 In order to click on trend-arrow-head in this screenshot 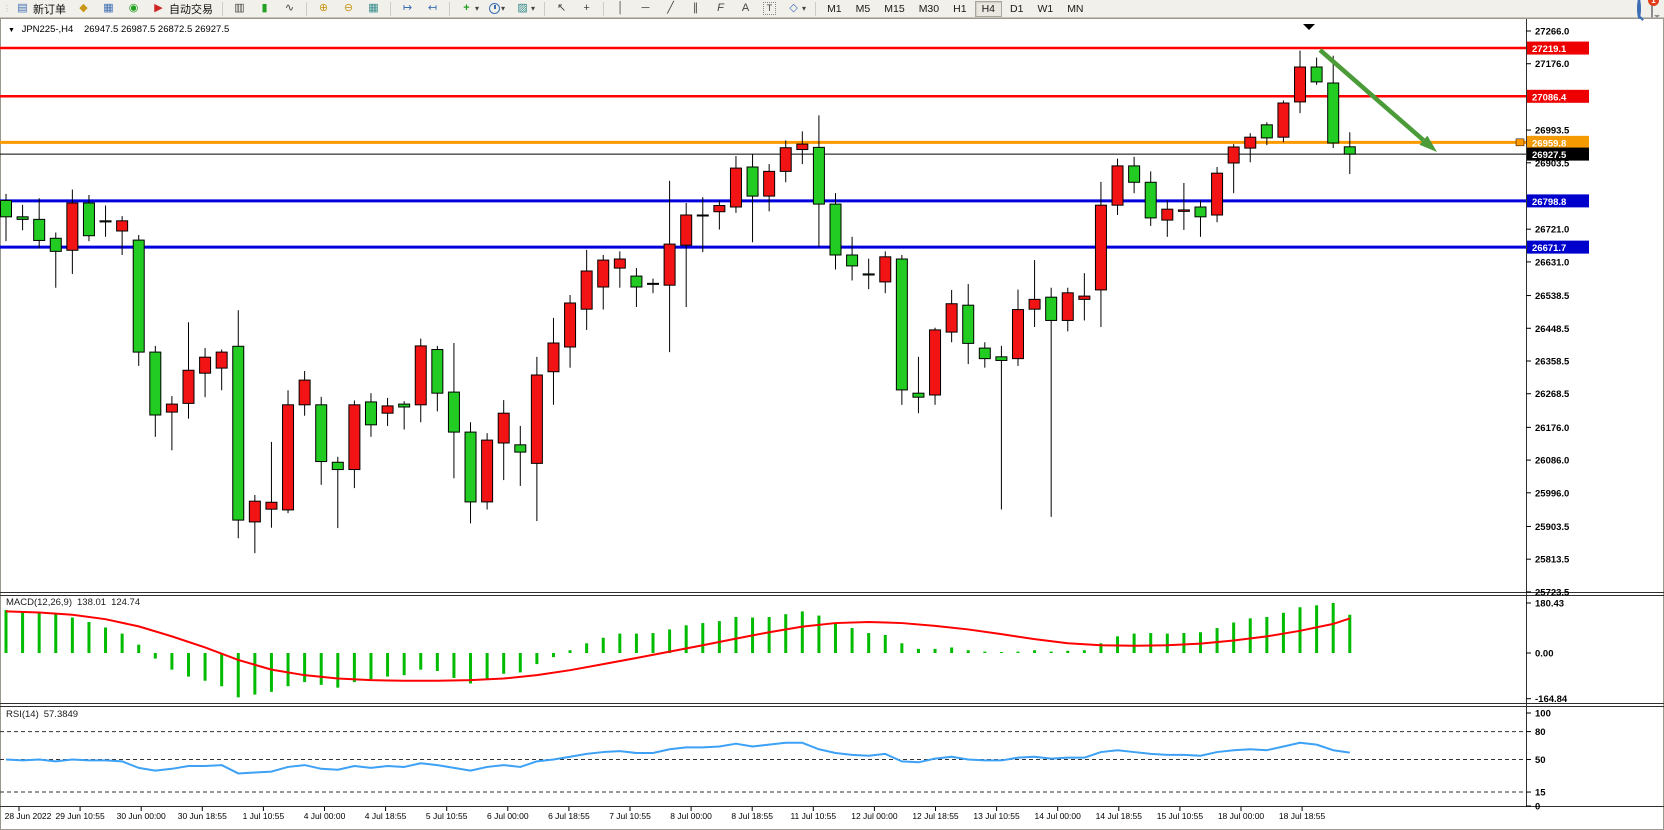, I will do `click(1428, 143)`.